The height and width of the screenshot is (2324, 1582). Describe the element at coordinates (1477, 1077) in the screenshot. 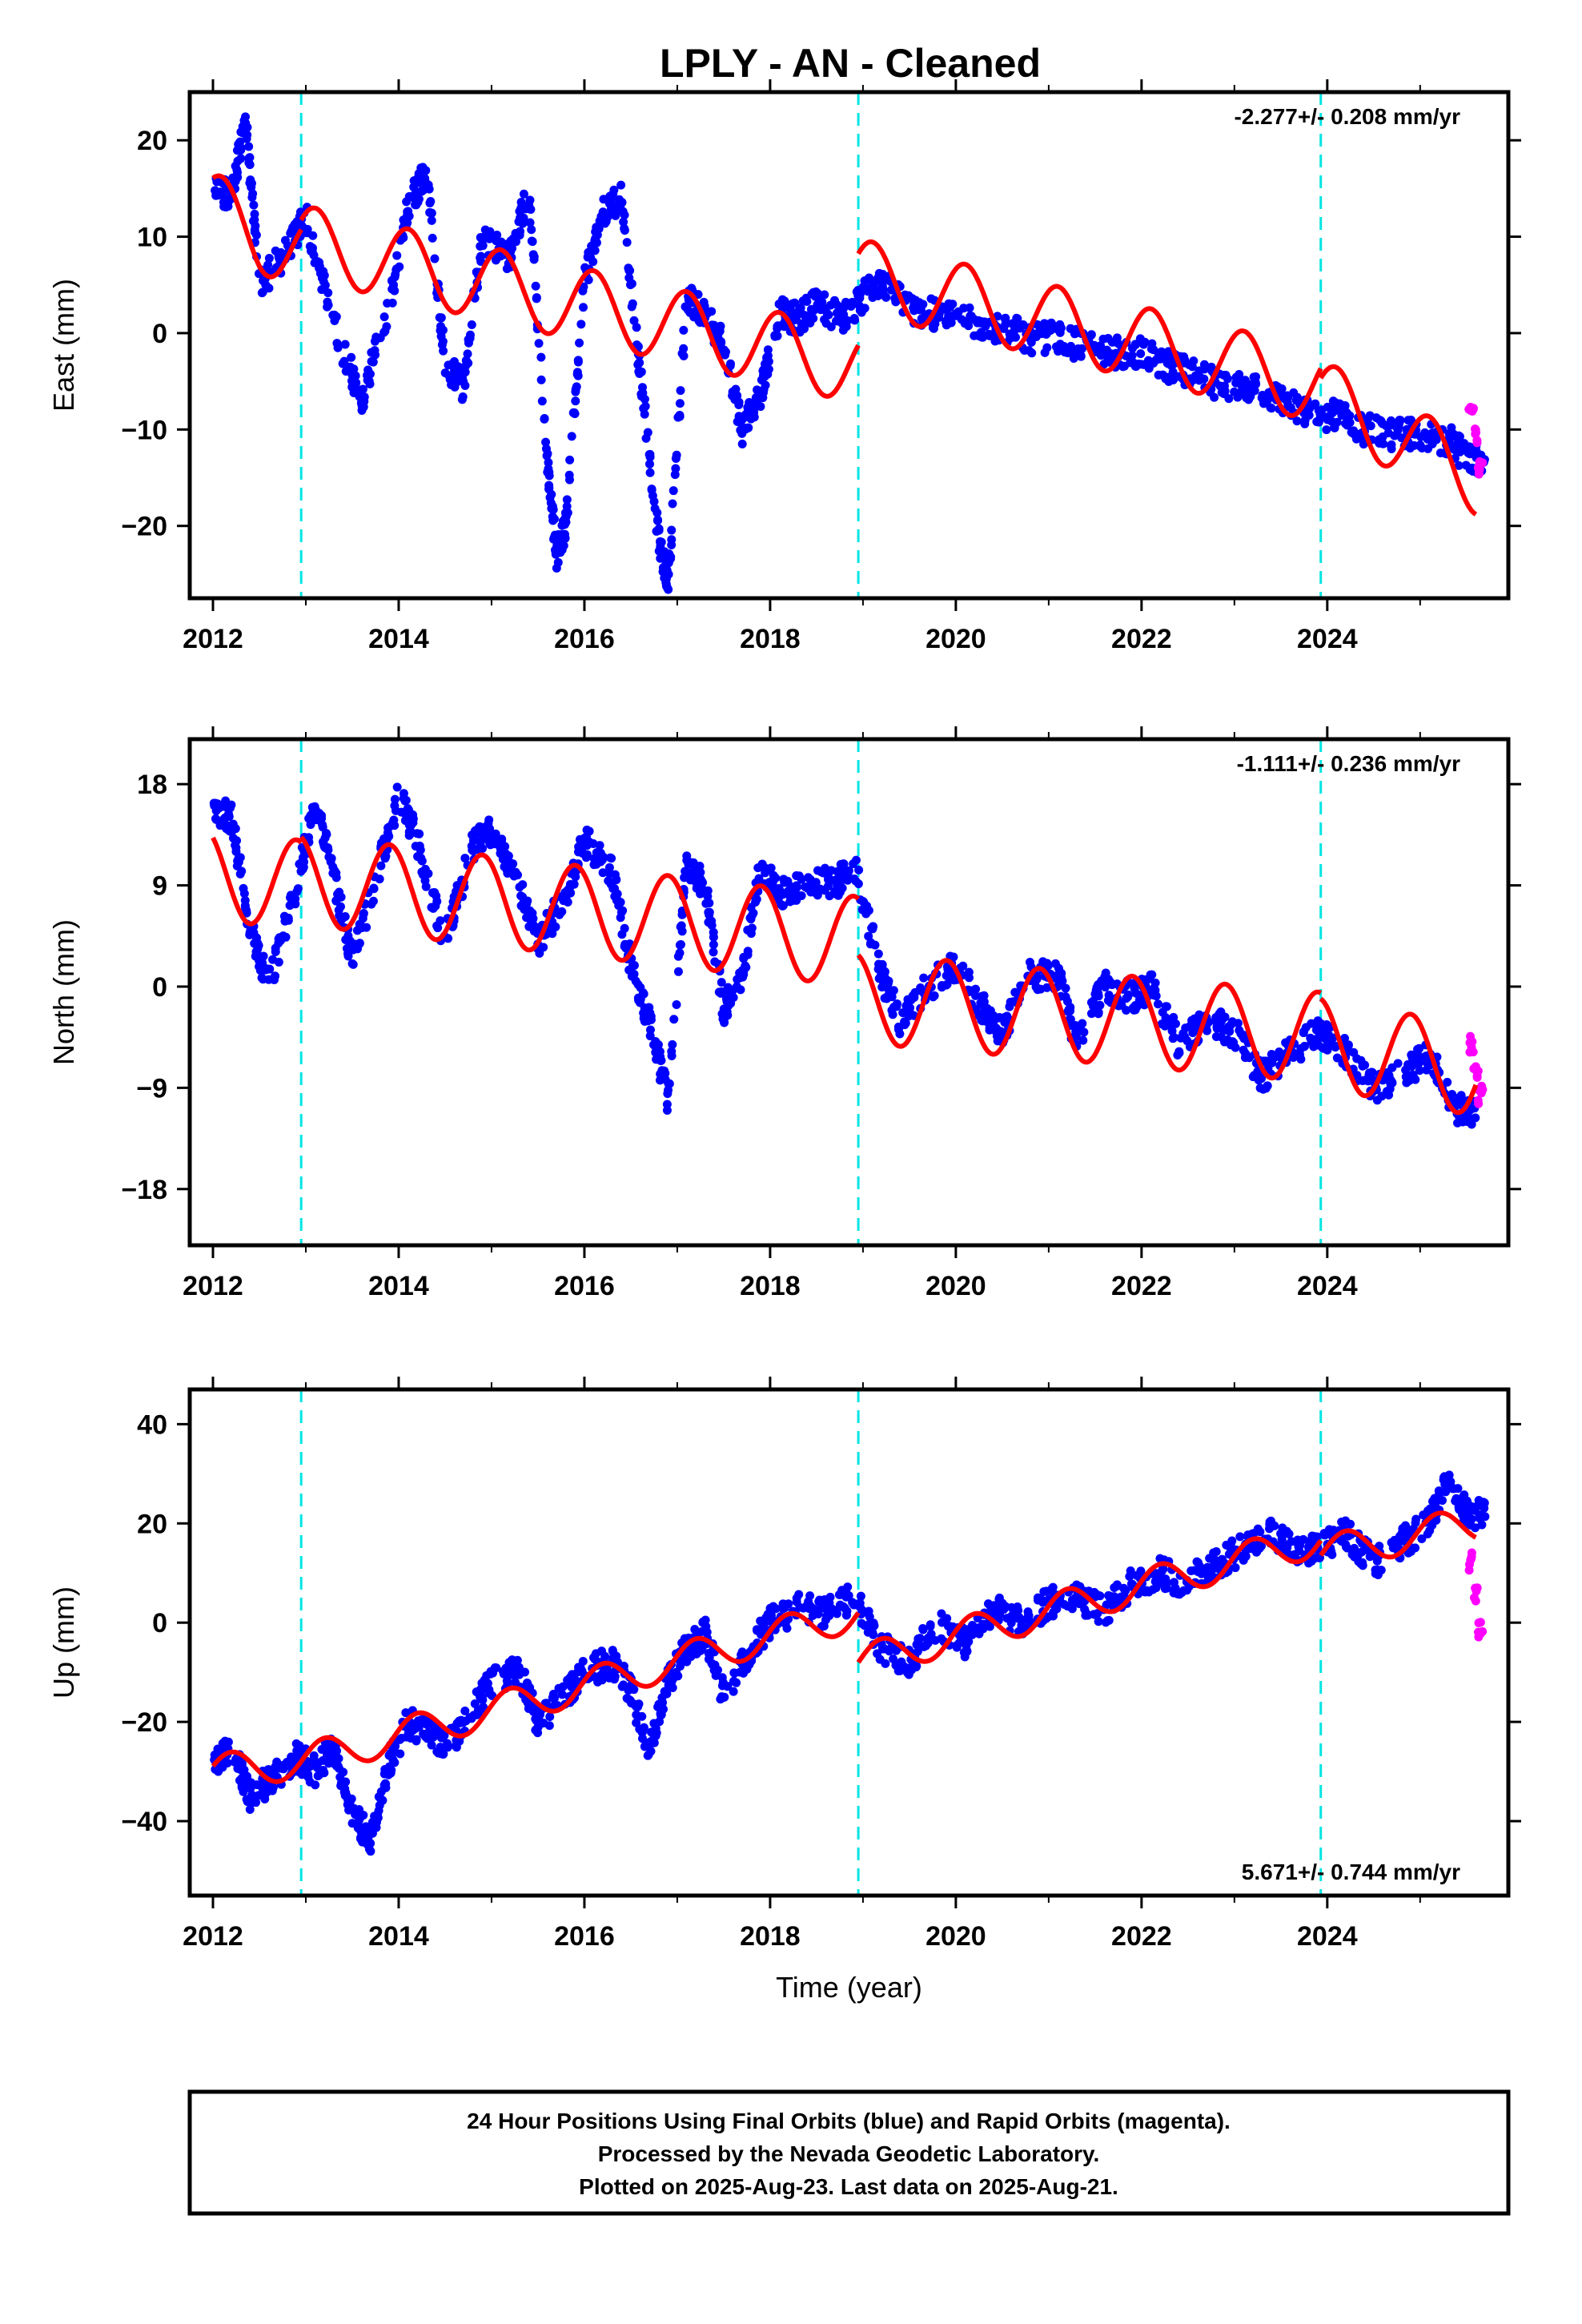

I see `rapid-orbit-point` at that location.